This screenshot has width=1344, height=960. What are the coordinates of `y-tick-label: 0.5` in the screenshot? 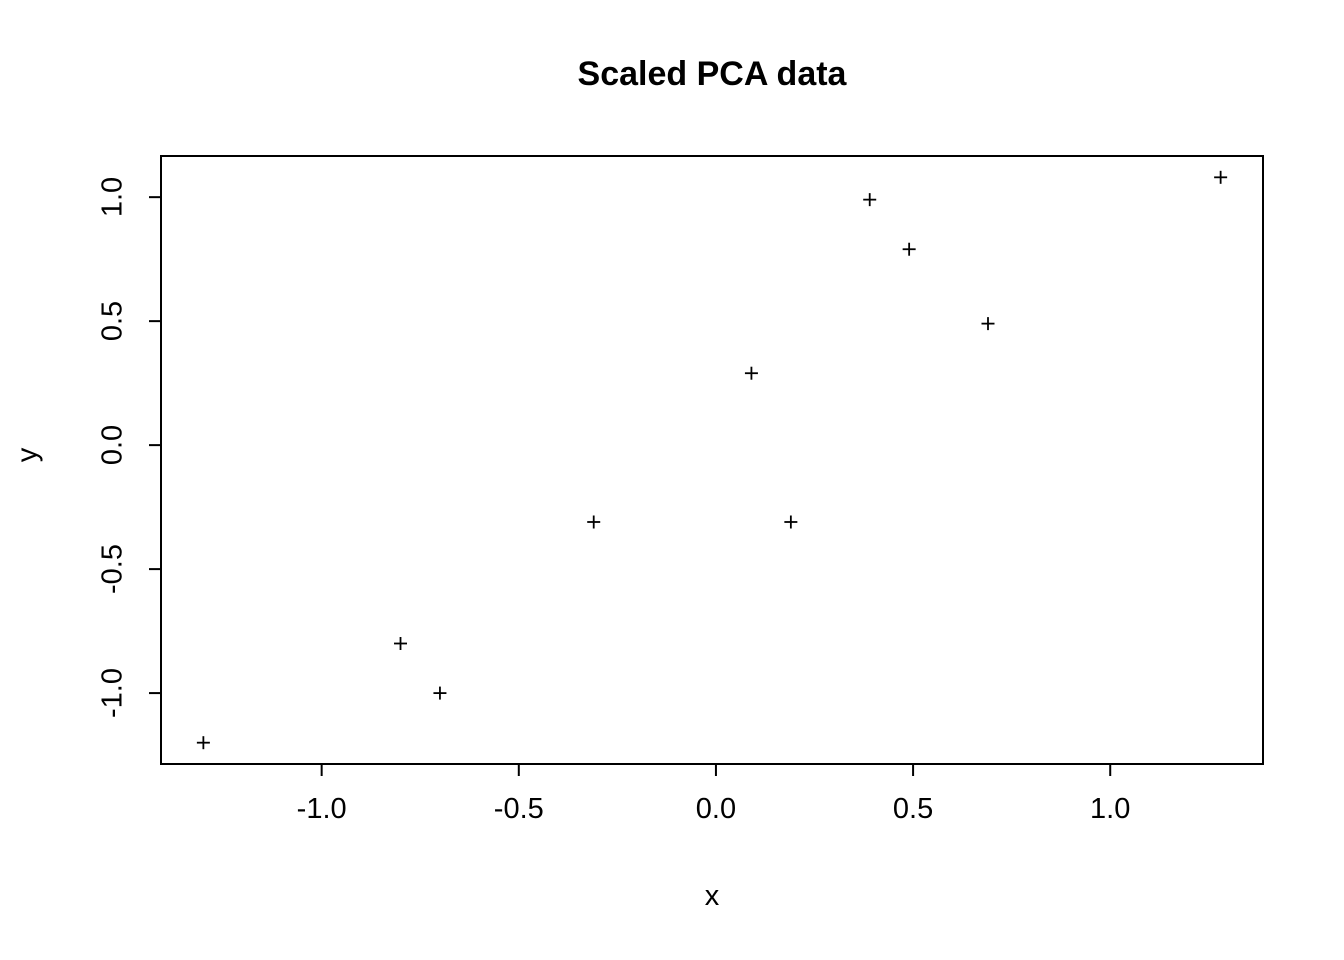 It's located at (112, 321).